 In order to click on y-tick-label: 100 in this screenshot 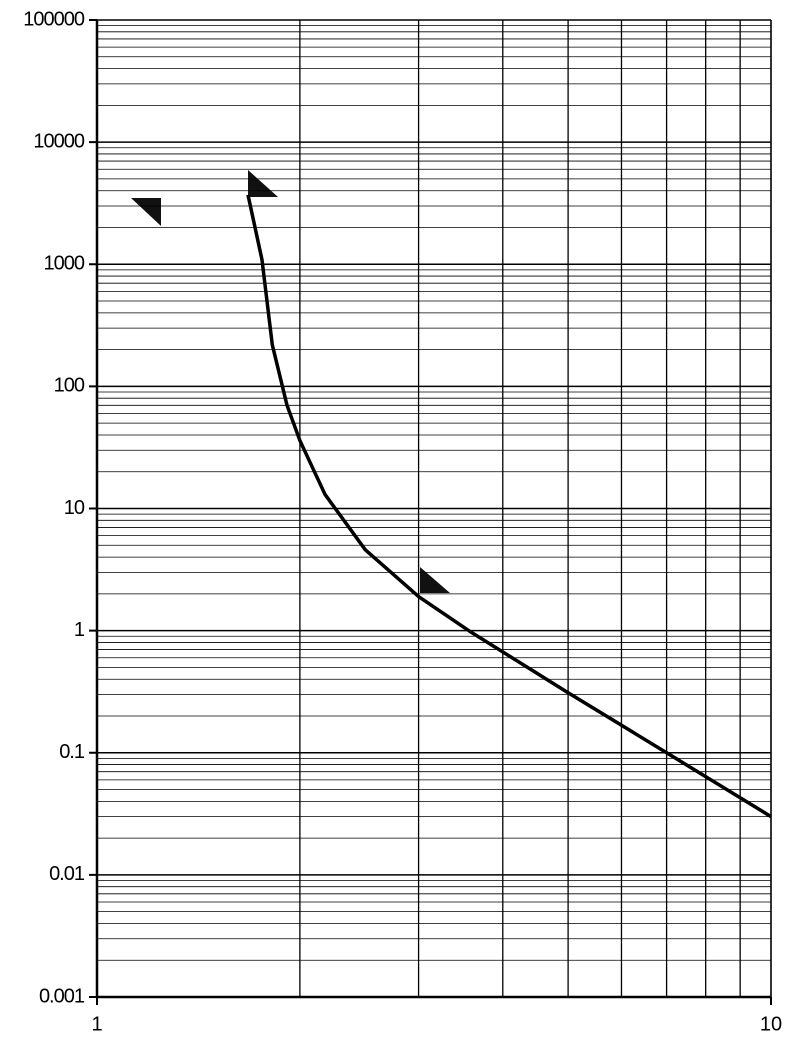, I will do `click(69, 386)`.